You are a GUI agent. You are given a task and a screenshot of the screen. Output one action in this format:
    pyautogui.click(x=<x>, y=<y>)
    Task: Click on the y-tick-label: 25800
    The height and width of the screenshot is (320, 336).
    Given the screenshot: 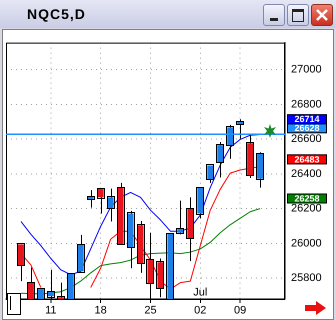 What is the action you would take?
    pyautogui.click(x=306, y=278)
    